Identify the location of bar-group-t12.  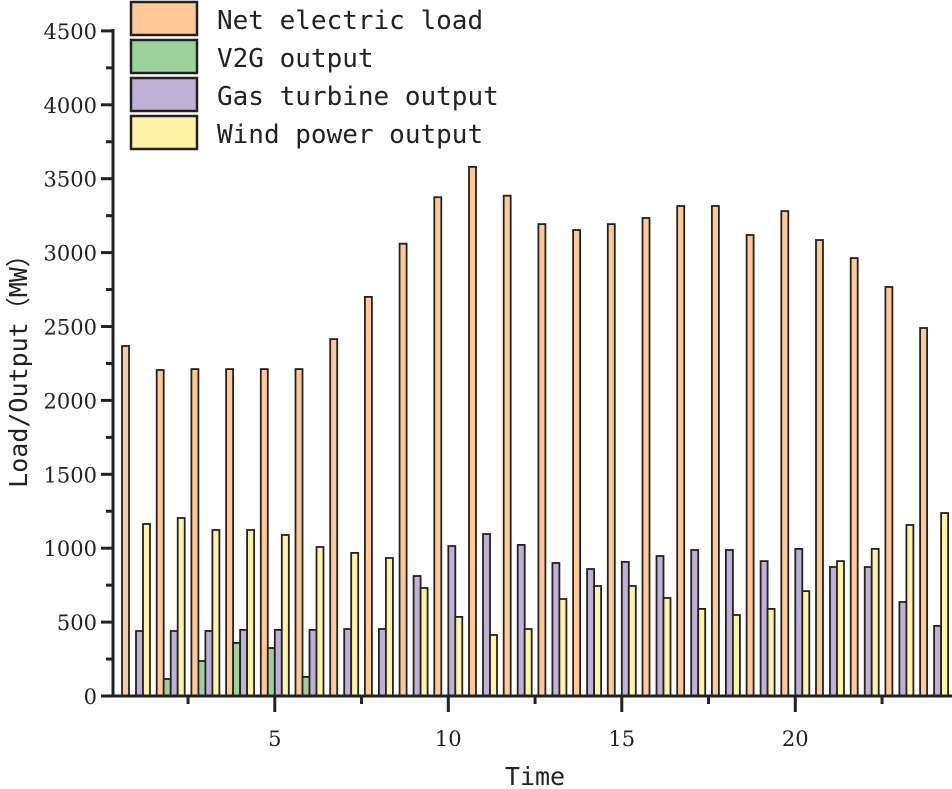
(517, 445).